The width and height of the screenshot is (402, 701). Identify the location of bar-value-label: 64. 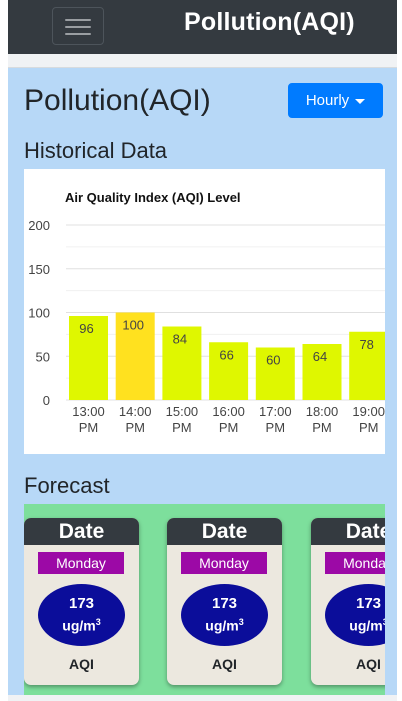
(320, 356).